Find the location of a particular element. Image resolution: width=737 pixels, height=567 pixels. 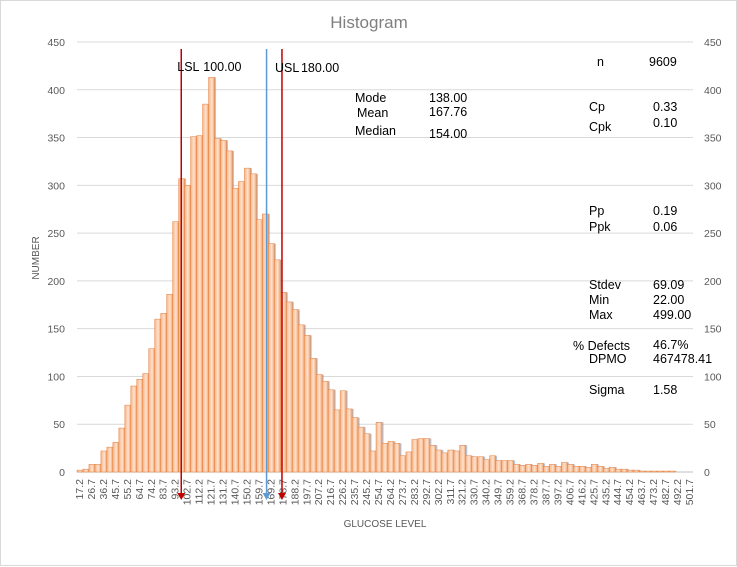

y-tick-label-left: 50 is located at coordinates (59, 425).